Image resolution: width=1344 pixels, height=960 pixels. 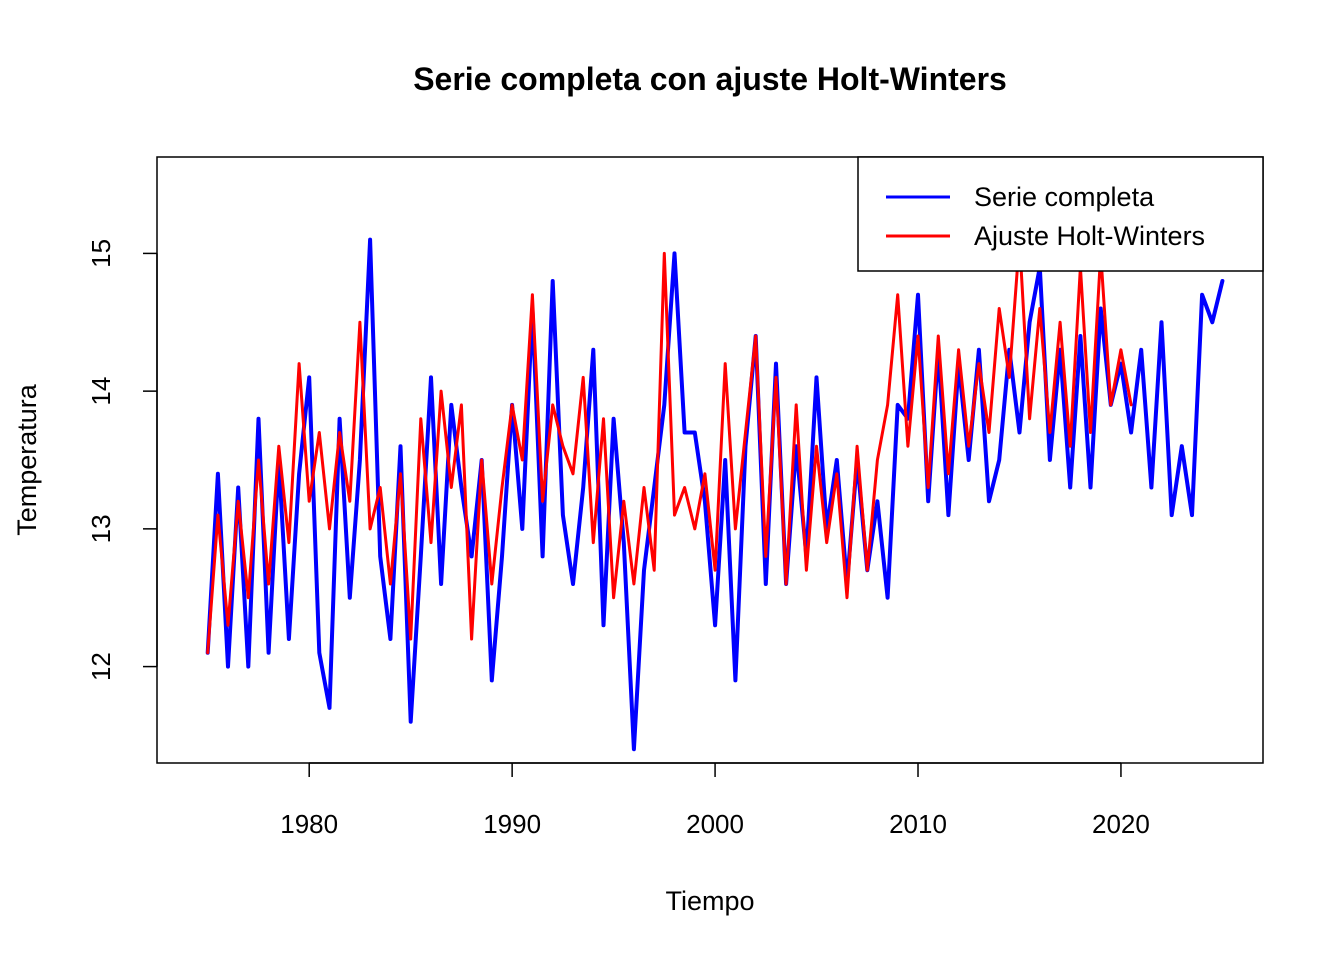 What do you see at coordinates (101, 666) in the screenshot?
I see `y-tick-label: 12` at bounding box center [101, 666].